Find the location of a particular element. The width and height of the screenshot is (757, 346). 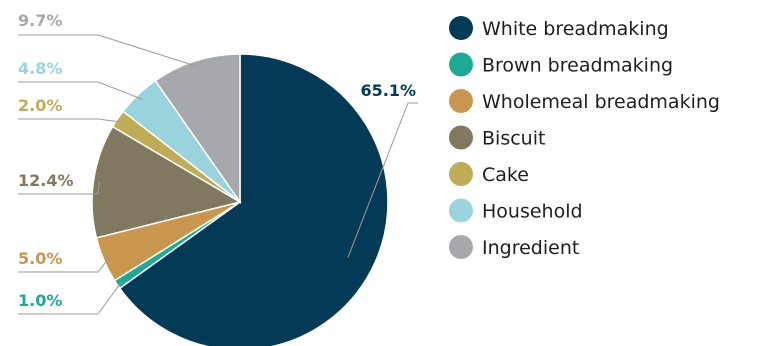

legend-label-ingredient: Ingredient is located at coordinates (530, 248).